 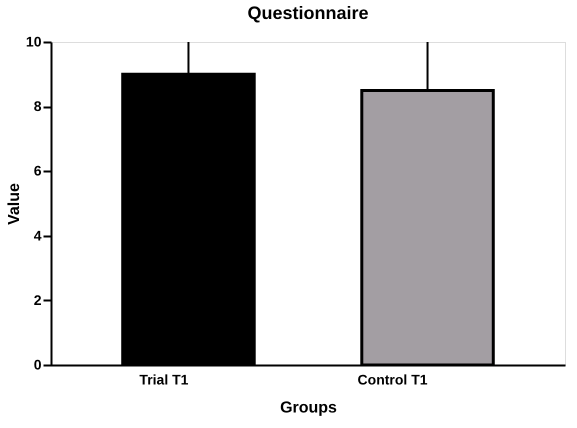 What do you see at coordinates (38, 106) in the screenshot?
I see `y-tick-label: 8` at bounding box center [38, 106].